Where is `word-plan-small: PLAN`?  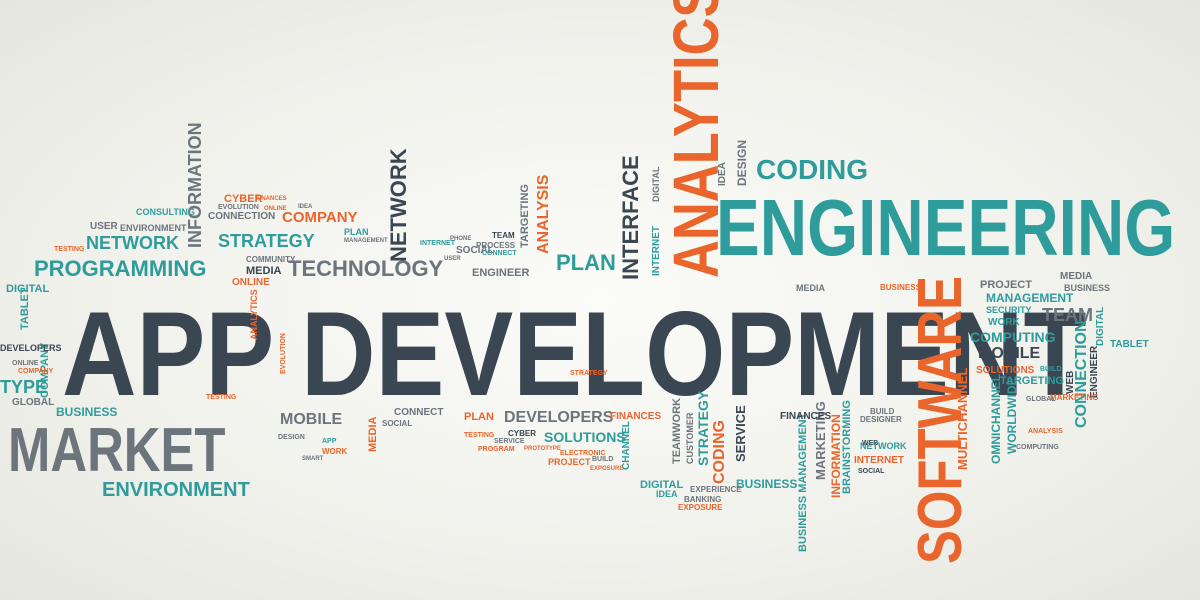
word-plan-small: PLAN is located at coordinates (479, 417).